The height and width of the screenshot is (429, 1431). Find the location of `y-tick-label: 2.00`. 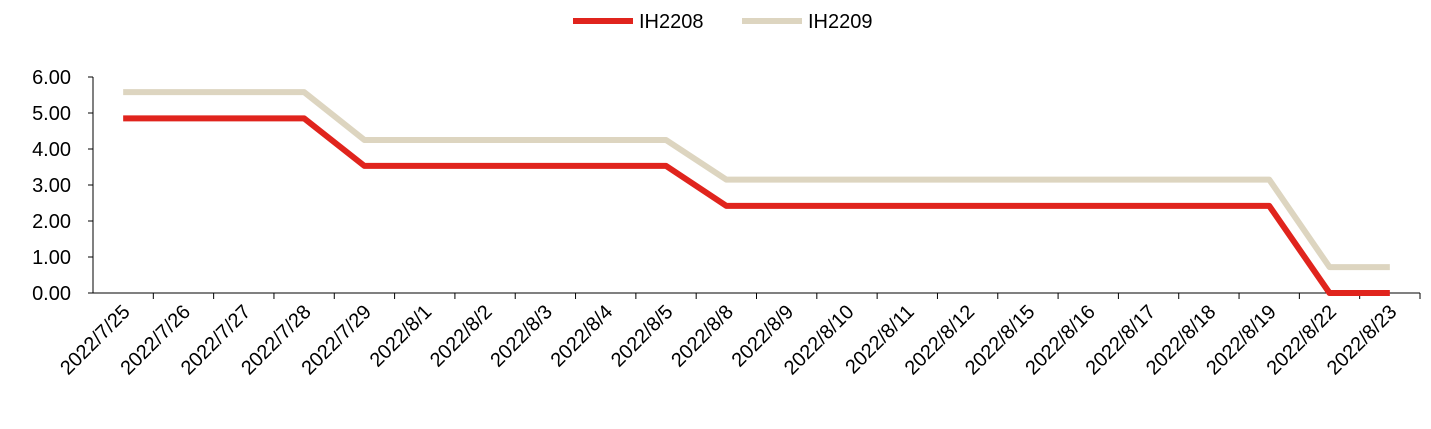

y-tick-label: 2.00 is located at coordinates (51, 222).